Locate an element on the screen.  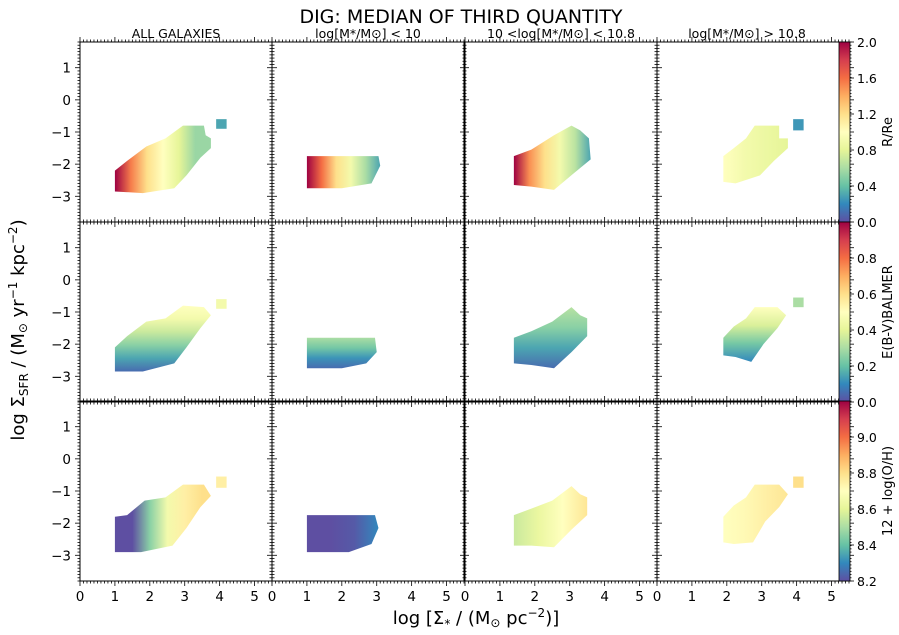
x-label-prefix: log [Σ is located at coordinates (419, 618).